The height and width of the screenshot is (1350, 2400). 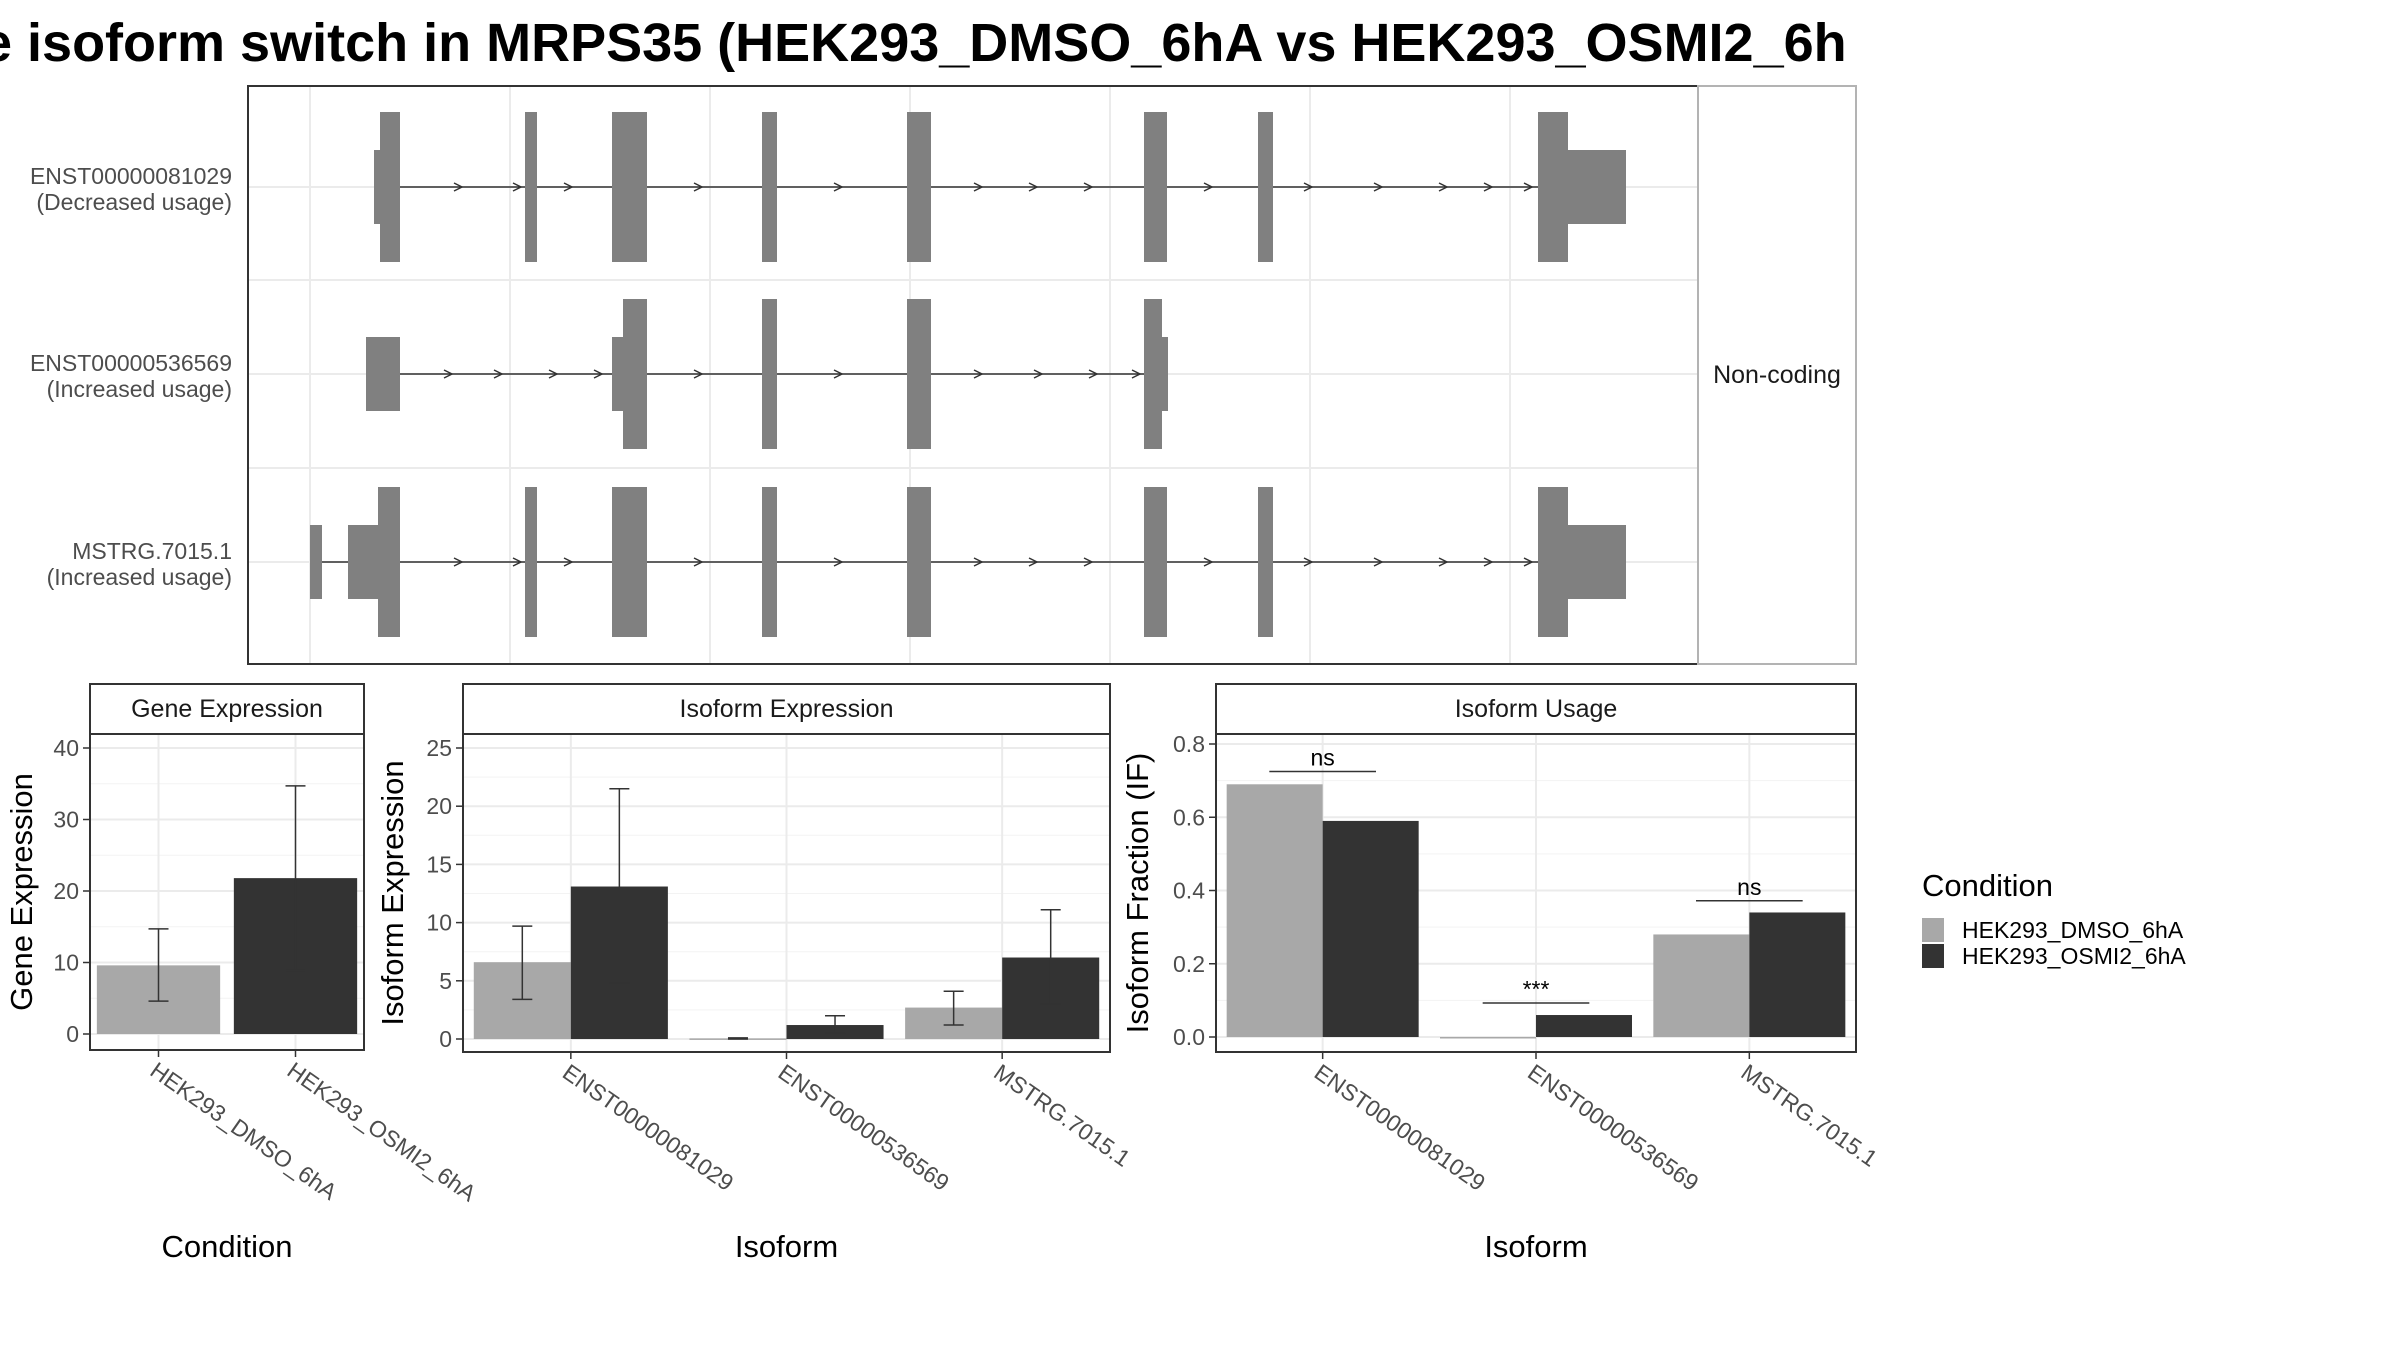 I want to click on y-tick-label: 0.2, so click(x=1189, y=964).